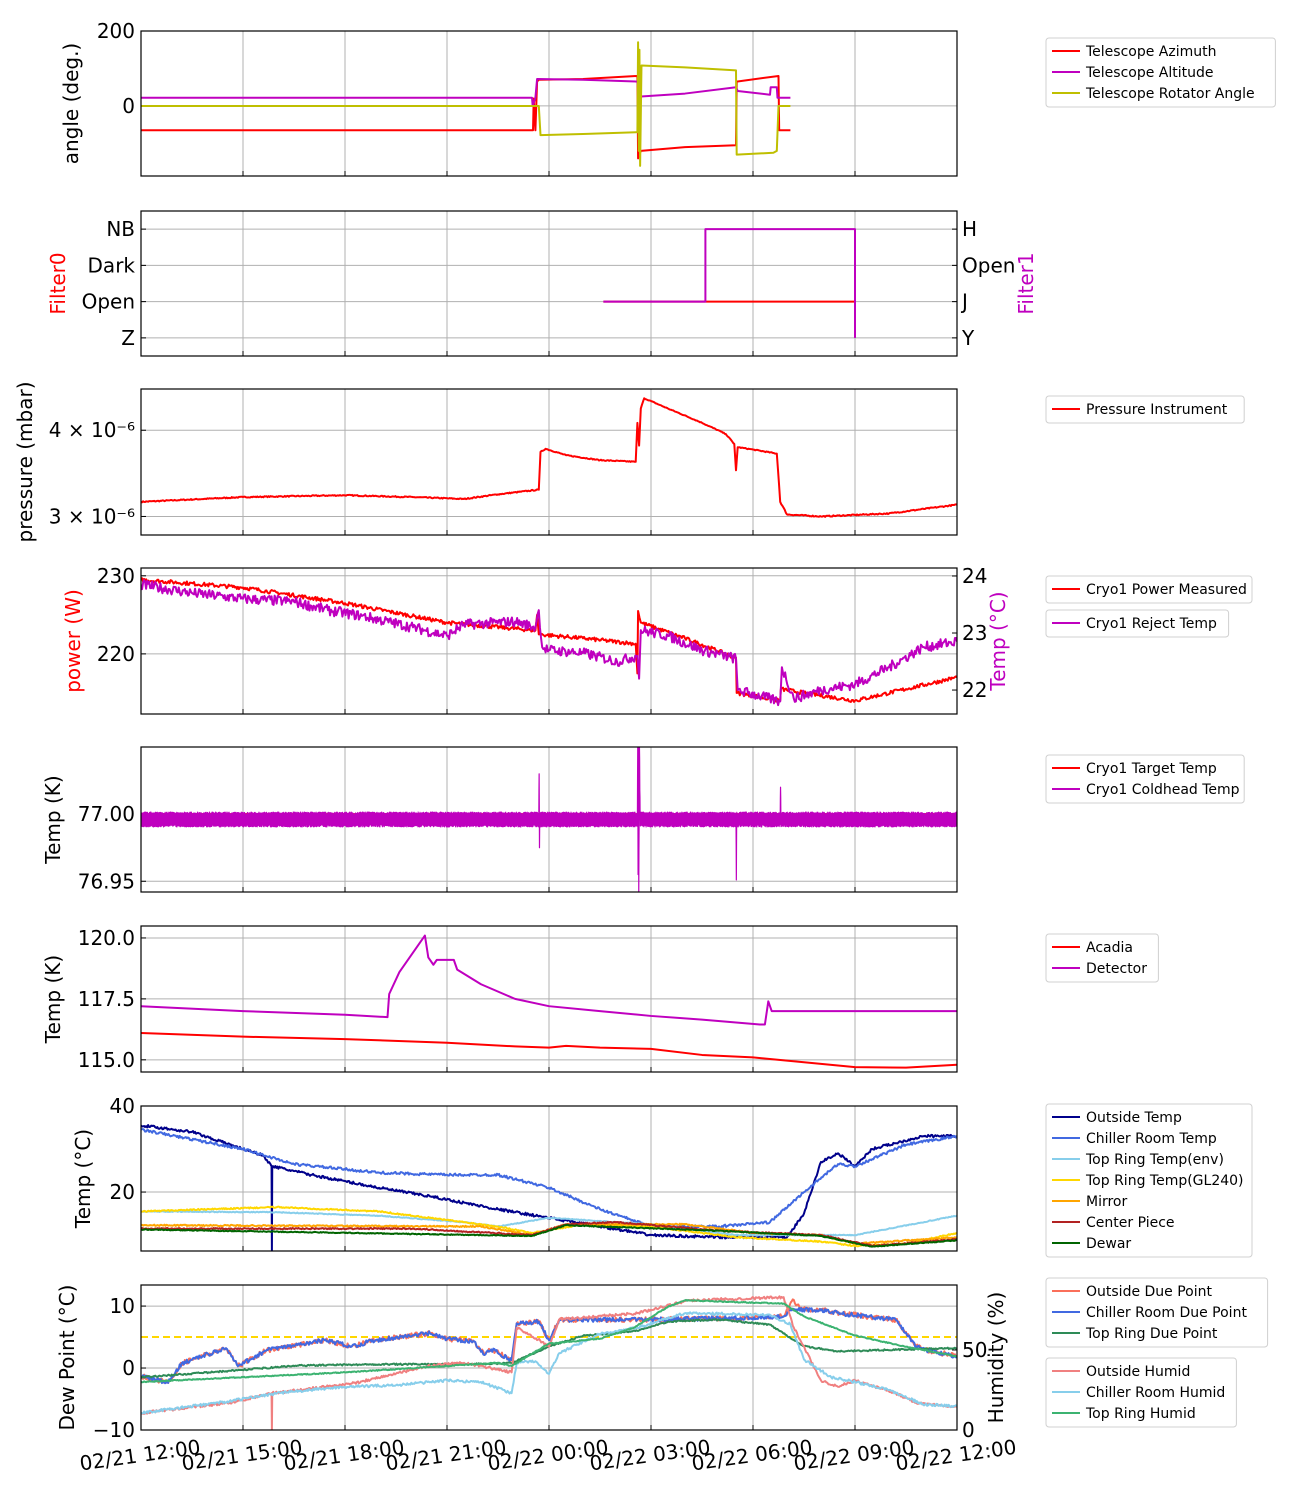  I want to click on legend-label: Cryo1 Power Measured, so click(1166, 590).